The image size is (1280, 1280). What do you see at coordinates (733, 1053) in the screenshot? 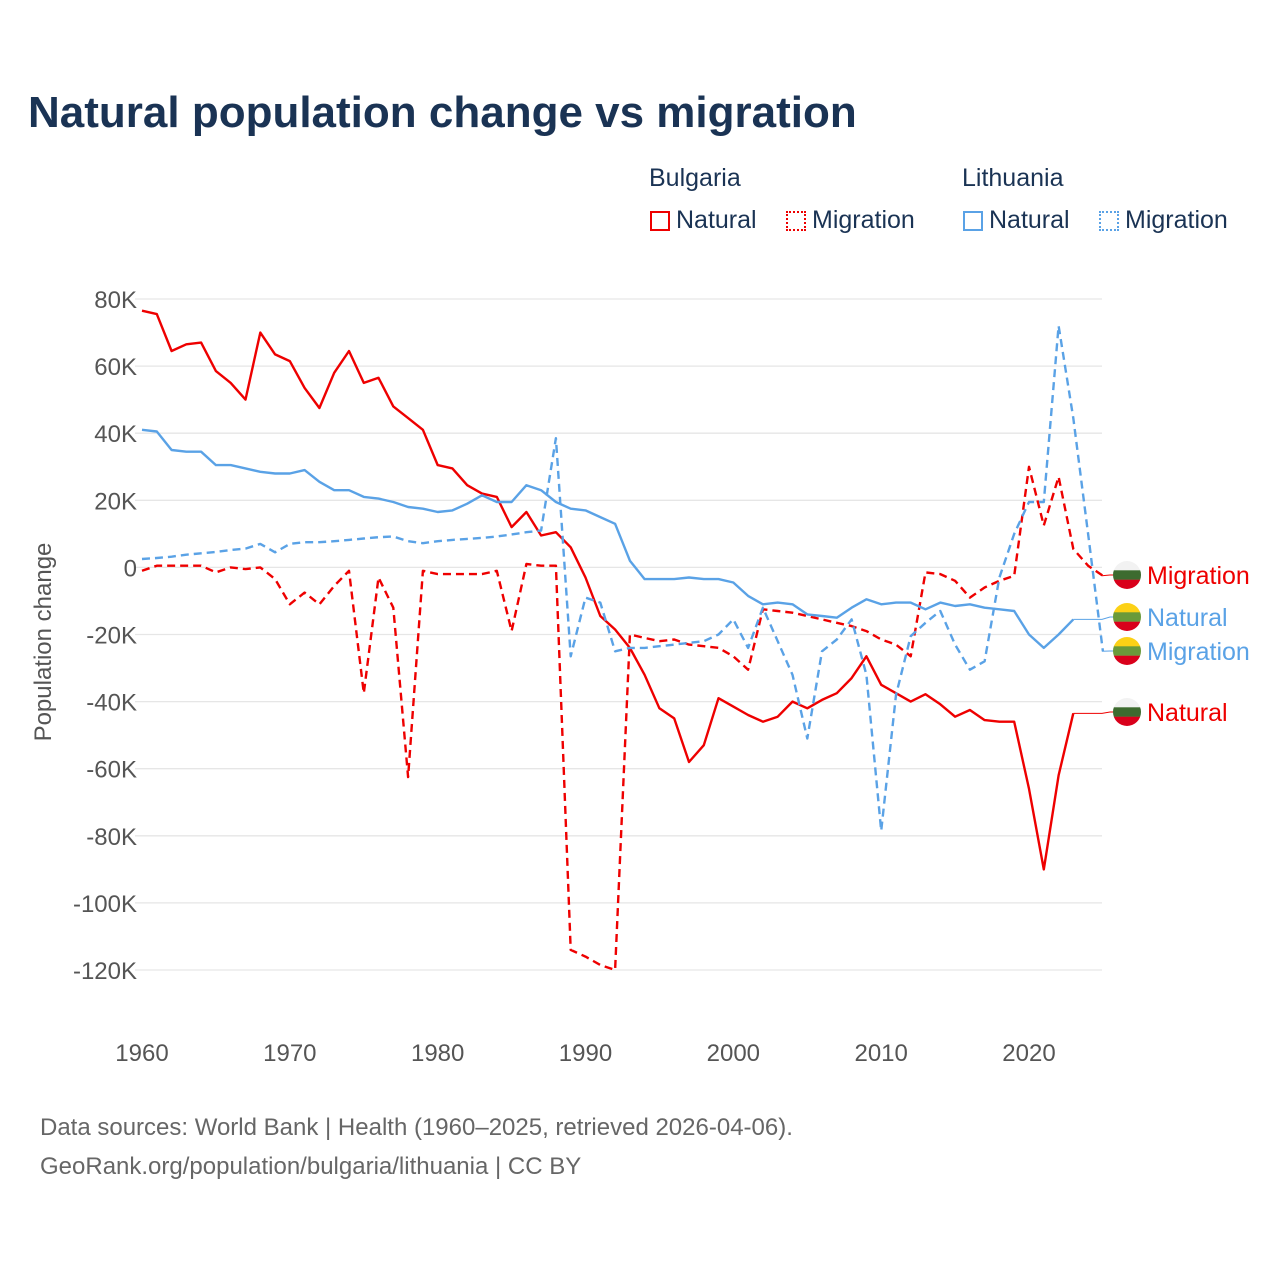
I see `x-tick-label: 2000` at bounding box center [733, 1053].